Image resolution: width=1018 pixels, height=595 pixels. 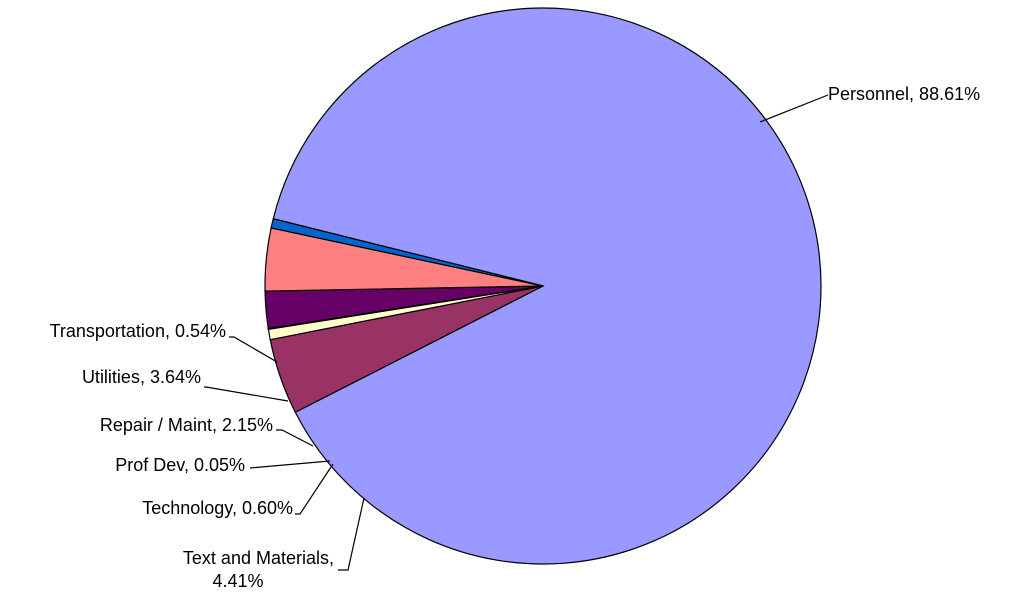 I want to click on slice-label-repair-maint: Repair / Maint, 2.15%, so click(x=186, y=425).